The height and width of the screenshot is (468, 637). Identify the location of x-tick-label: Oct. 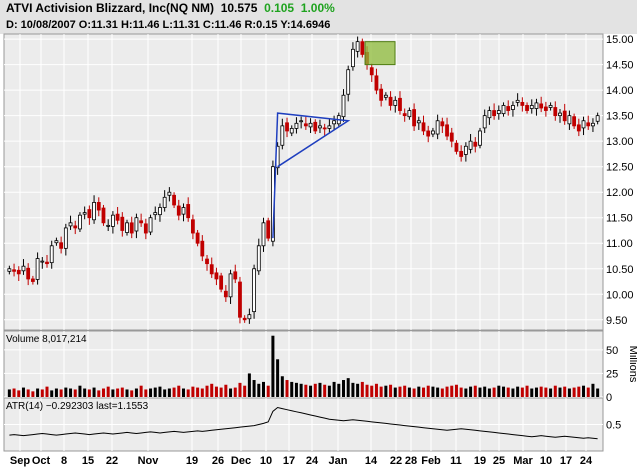
(41, 461).